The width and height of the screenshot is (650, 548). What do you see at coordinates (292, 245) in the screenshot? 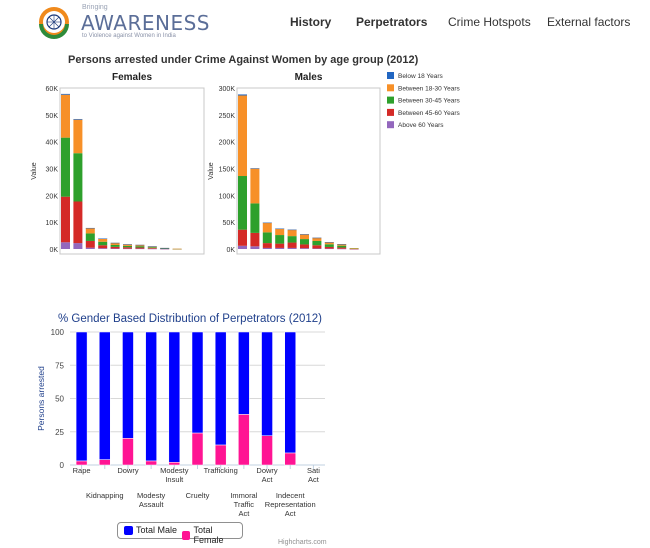
I see `bar-1-4-b4560` at bounding box center [292, 245].